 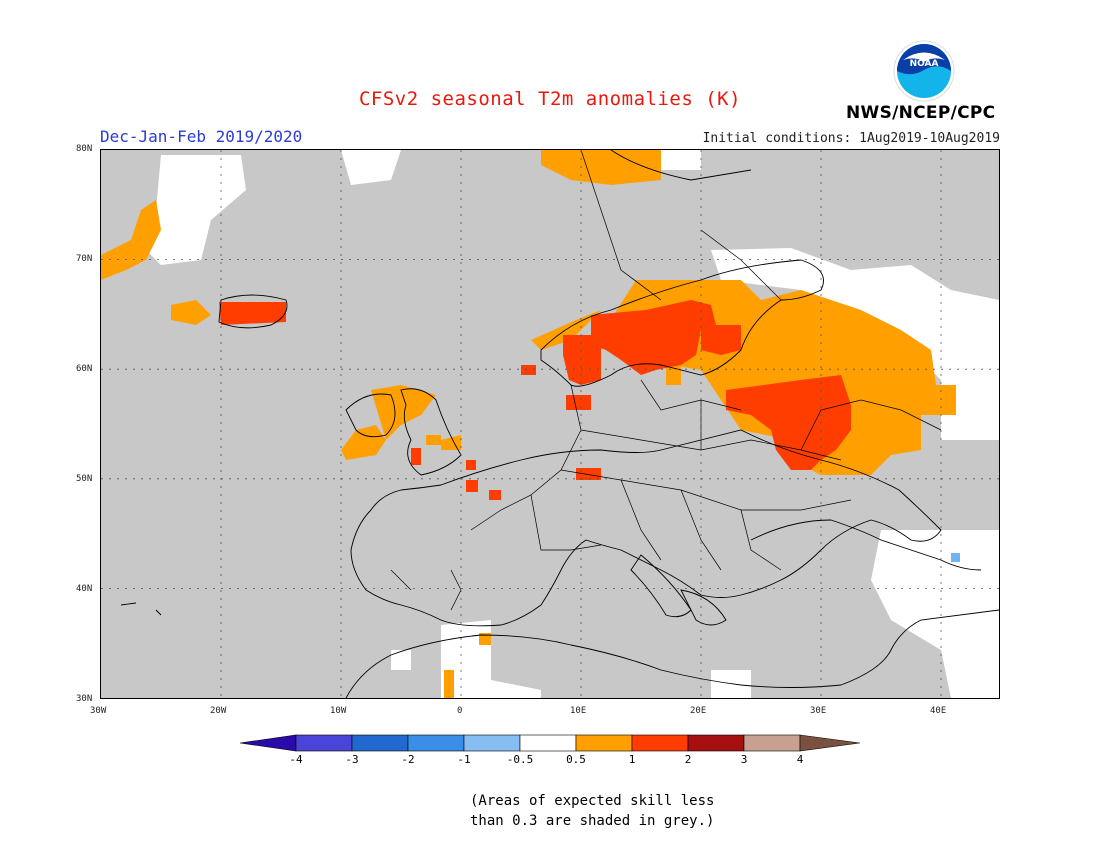 What do you see at coordinates (98, 711) in the screenshot?
I see `lon-tick-label: 30W` at bounding box center [98, 711].